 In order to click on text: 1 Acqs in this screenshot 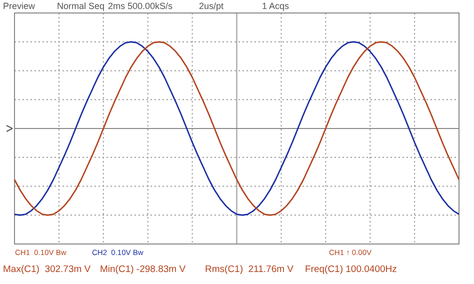, I will do `click(276, 6)`.